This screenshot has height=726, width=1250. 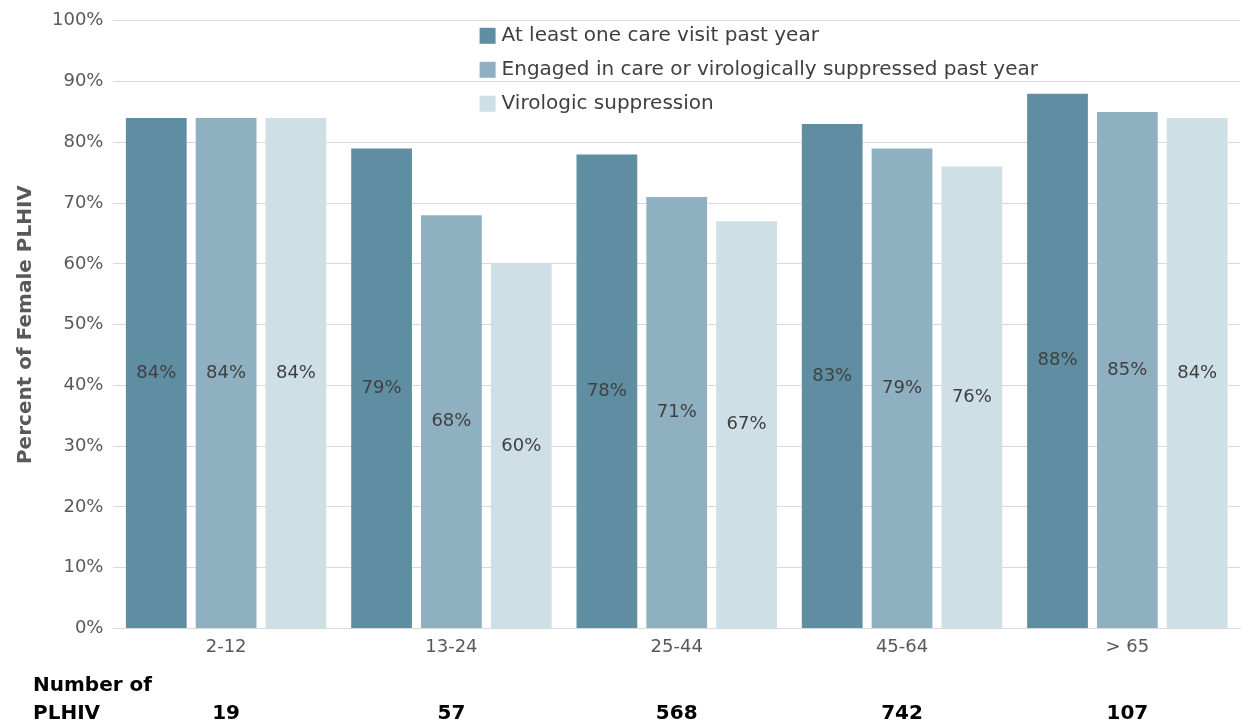 What do you see at coordinates (83, 384) in the screenshot?
I see `y-tick-label: 40%` at bounding box center [83, 384].